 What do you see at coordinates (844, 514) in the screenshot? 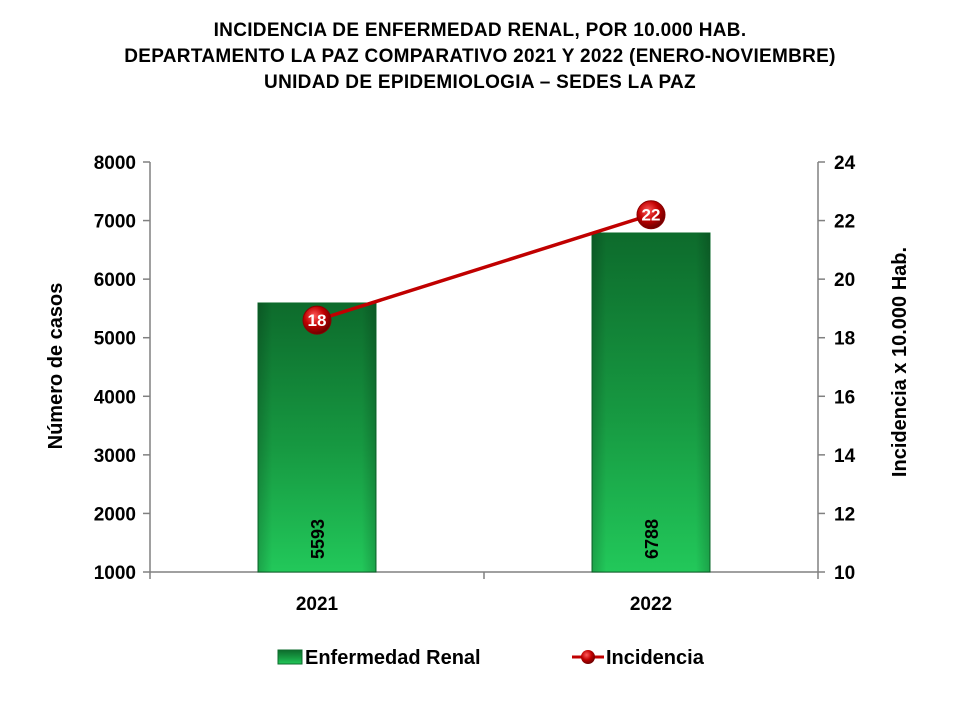
I see `y2-tick-label: 12` at bounding box center [844, 514].